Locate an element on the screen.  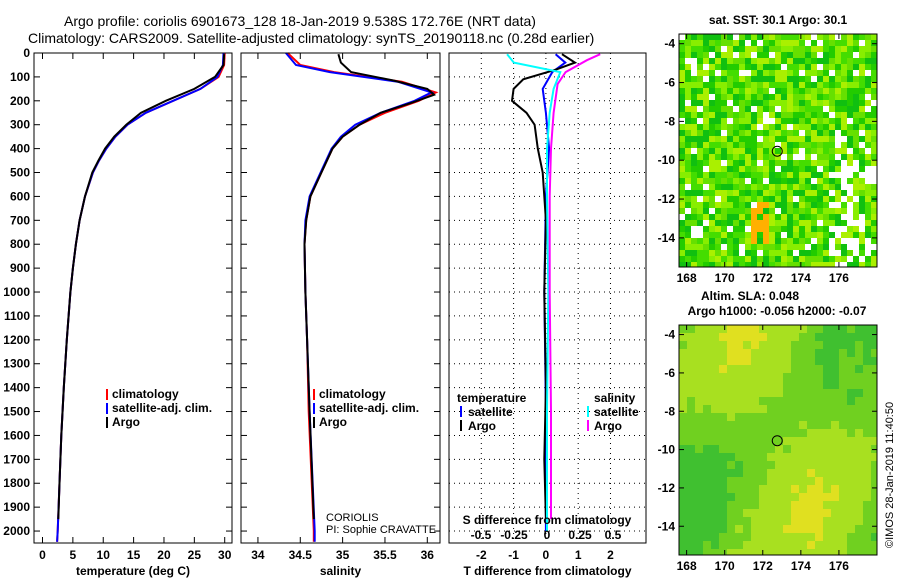
series-line-t-argo is located at coordinates (544, 286).